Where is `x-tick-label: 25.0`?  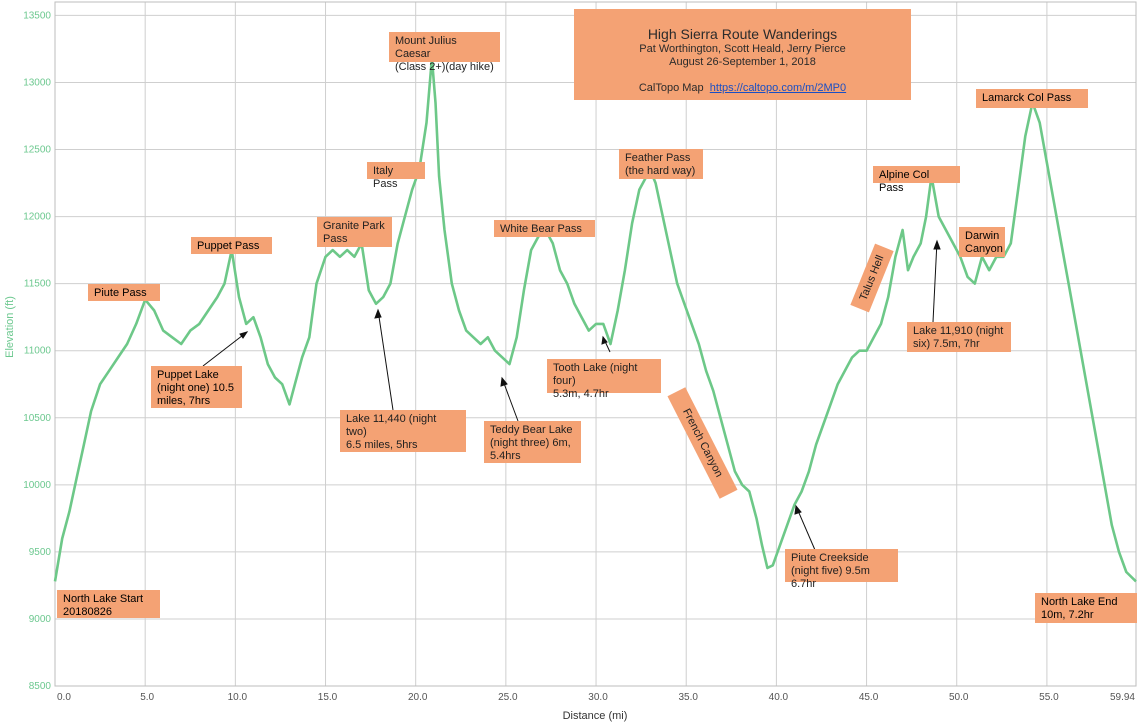 x-tick-label: 25.0 is located at coordinates (508, 697).